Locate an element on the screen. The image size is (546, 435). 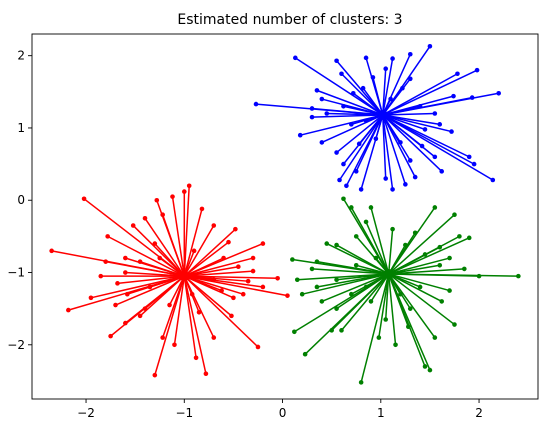
y-tick-label: −2 is located at coordinates (16, 345).